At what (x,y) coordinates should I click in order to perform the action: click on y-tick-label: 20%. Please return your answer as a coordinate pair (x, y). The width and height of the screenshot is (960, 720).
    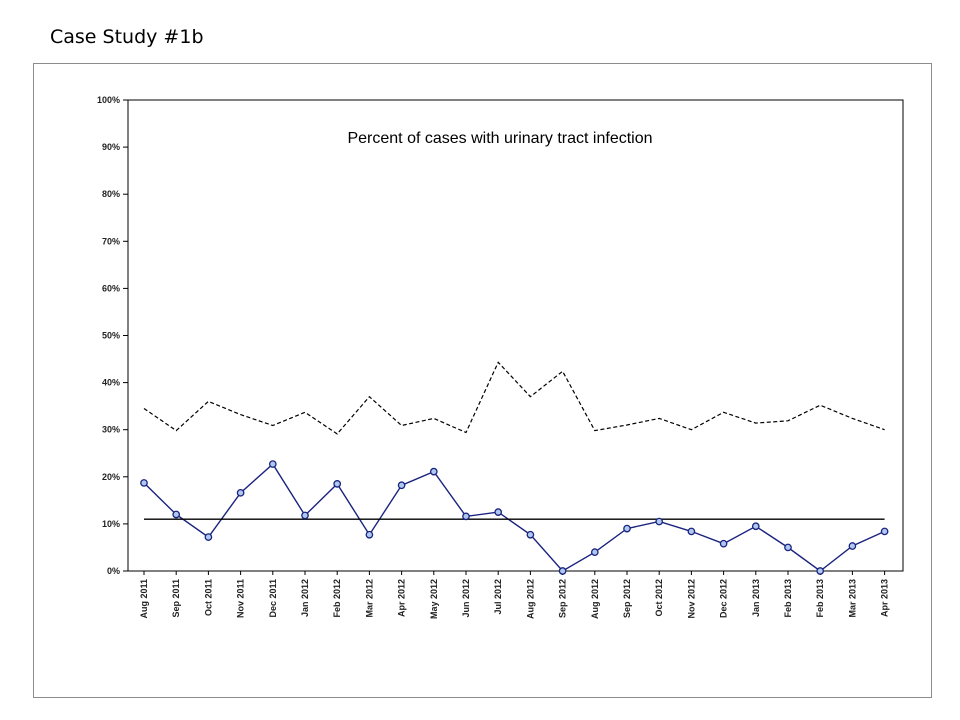
    Looking at the image, I should click on (111, 477).